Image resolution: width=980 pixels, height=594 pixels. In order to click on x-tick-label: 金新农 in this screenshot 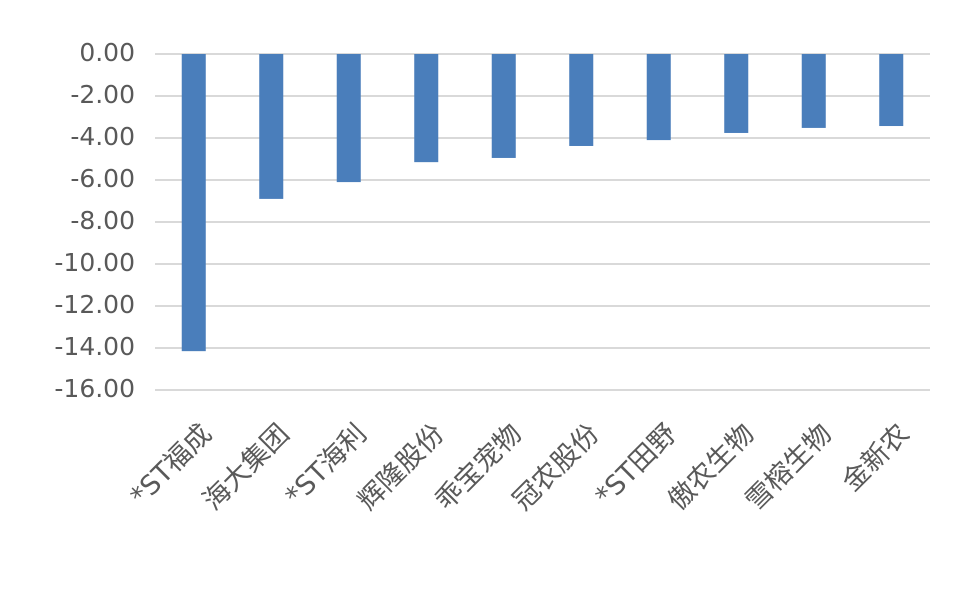, I will do `click(875, 457)`.